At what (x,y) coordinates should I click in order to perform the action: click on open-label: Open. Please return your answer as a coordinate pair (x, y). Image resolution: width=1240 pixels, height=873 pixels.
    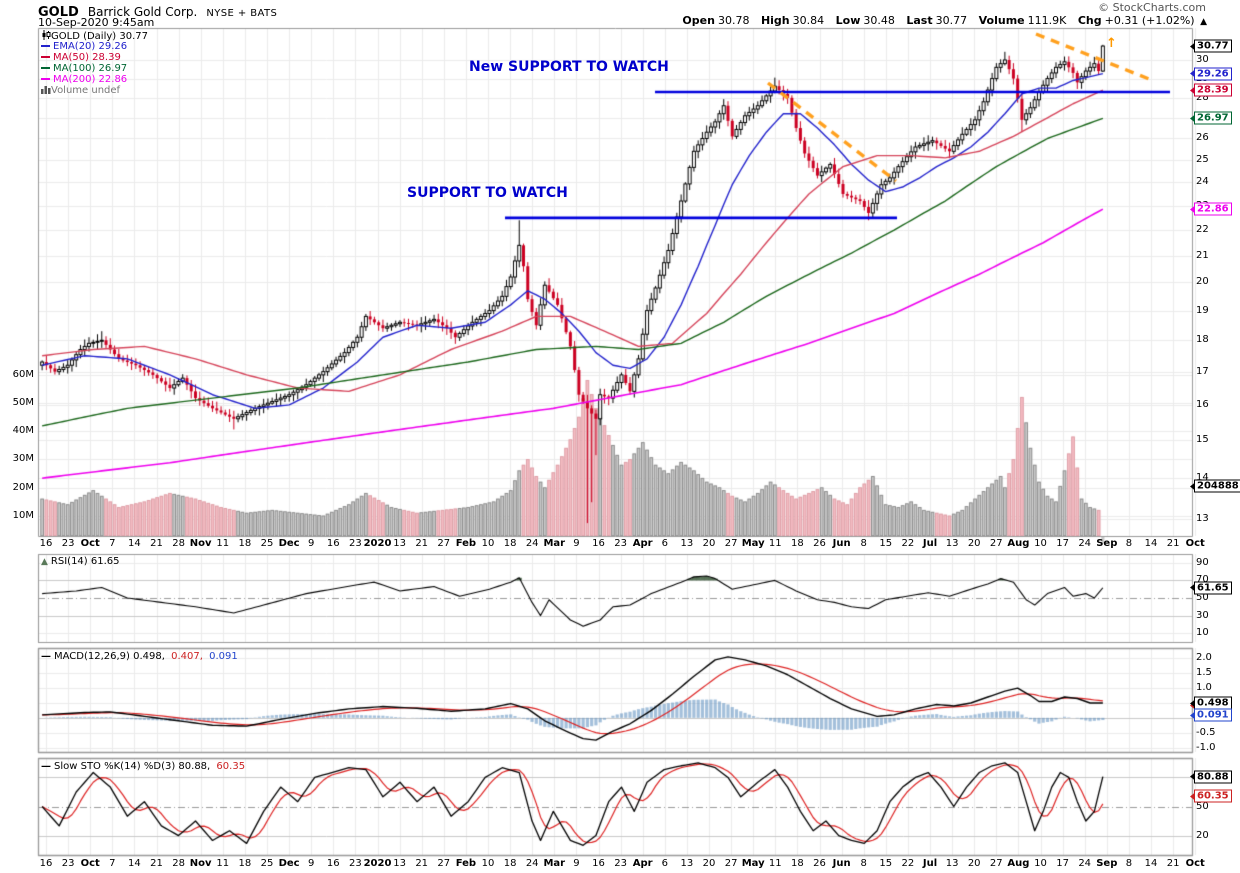
    Looking at the image, I should click on (698, 20).